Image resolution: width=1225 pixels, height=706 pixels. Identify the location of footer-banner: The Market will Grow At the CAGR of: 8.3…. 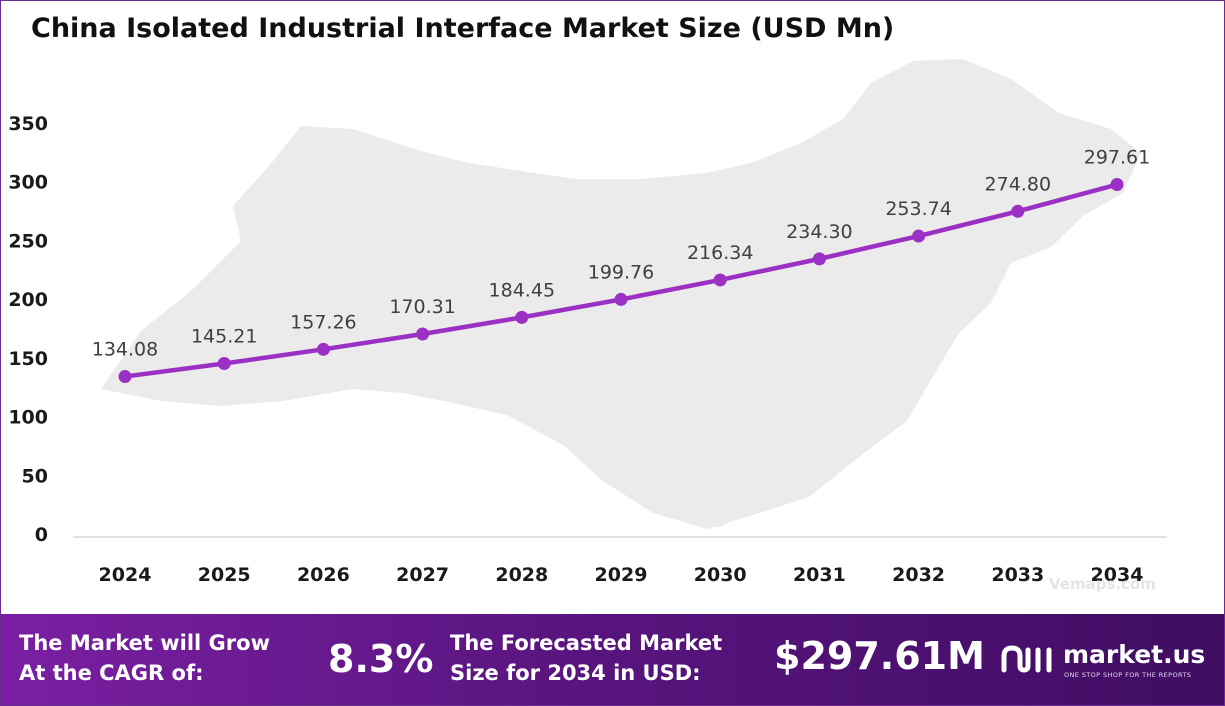
(612, 659).